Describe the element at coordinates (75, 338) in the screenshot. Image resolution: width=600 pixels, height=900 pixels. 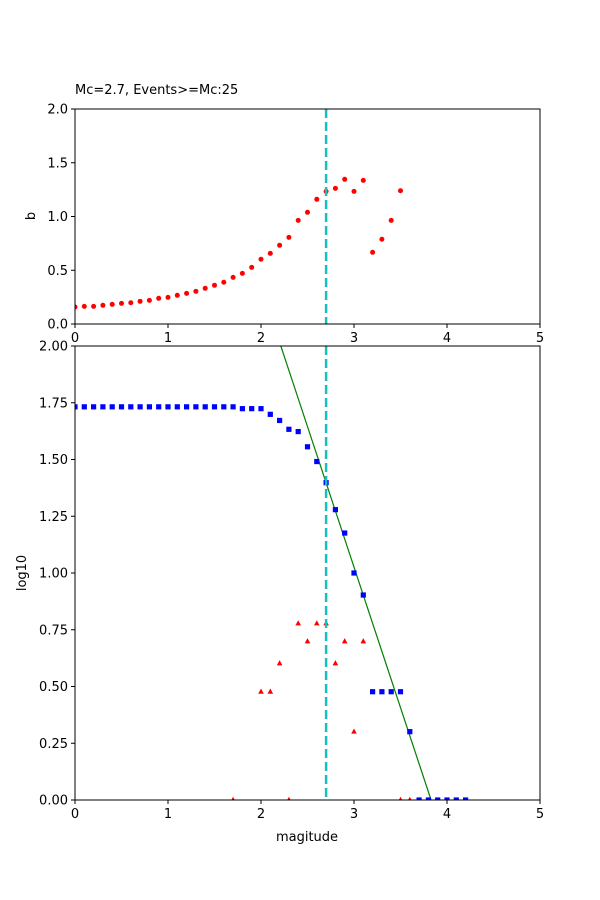
I see `top-x-tick-label: 0` at that location.